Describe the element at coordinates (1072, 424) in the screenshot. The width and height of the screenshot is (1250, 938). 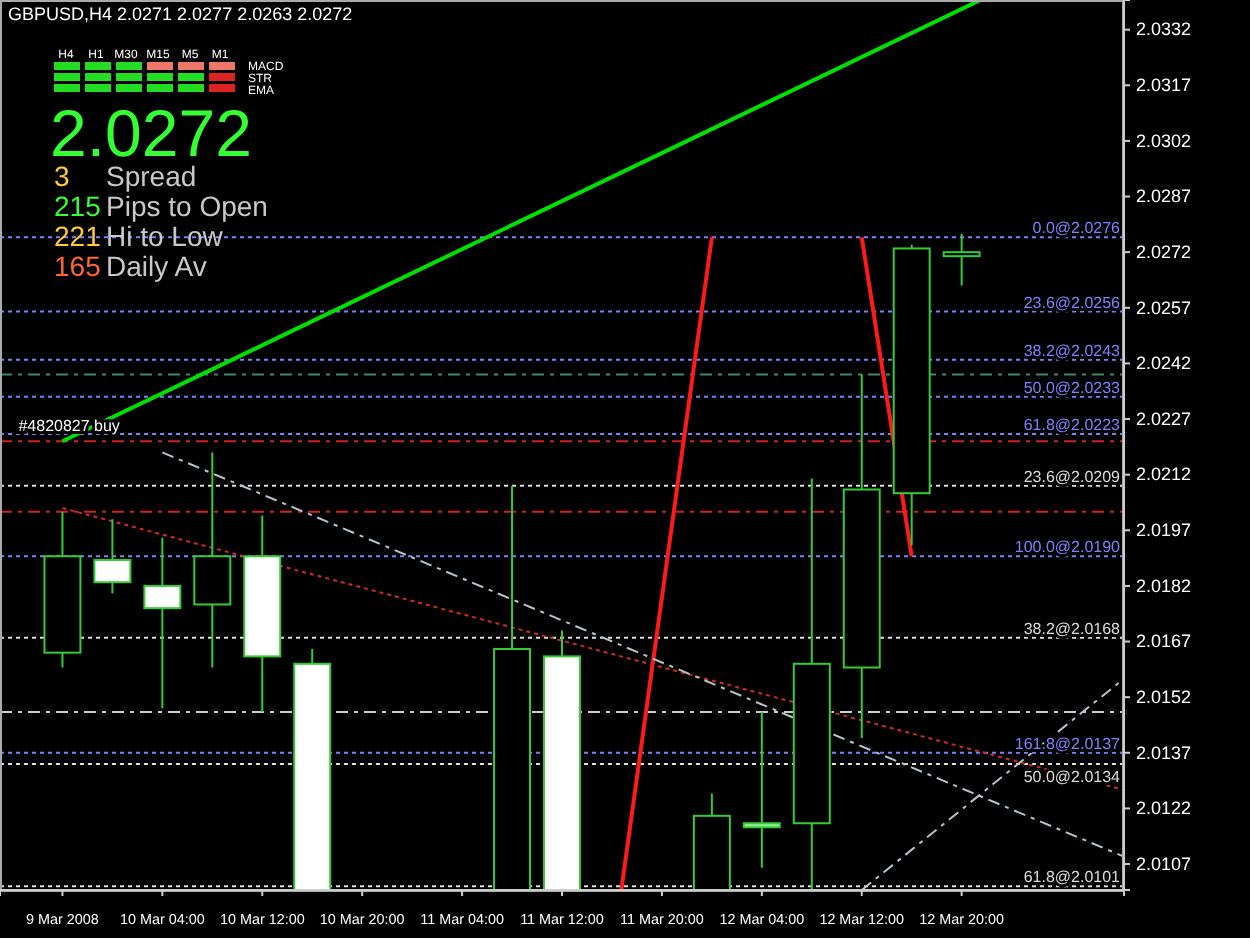
I see `ref-line-label: 61.8@2.0223` at that location.